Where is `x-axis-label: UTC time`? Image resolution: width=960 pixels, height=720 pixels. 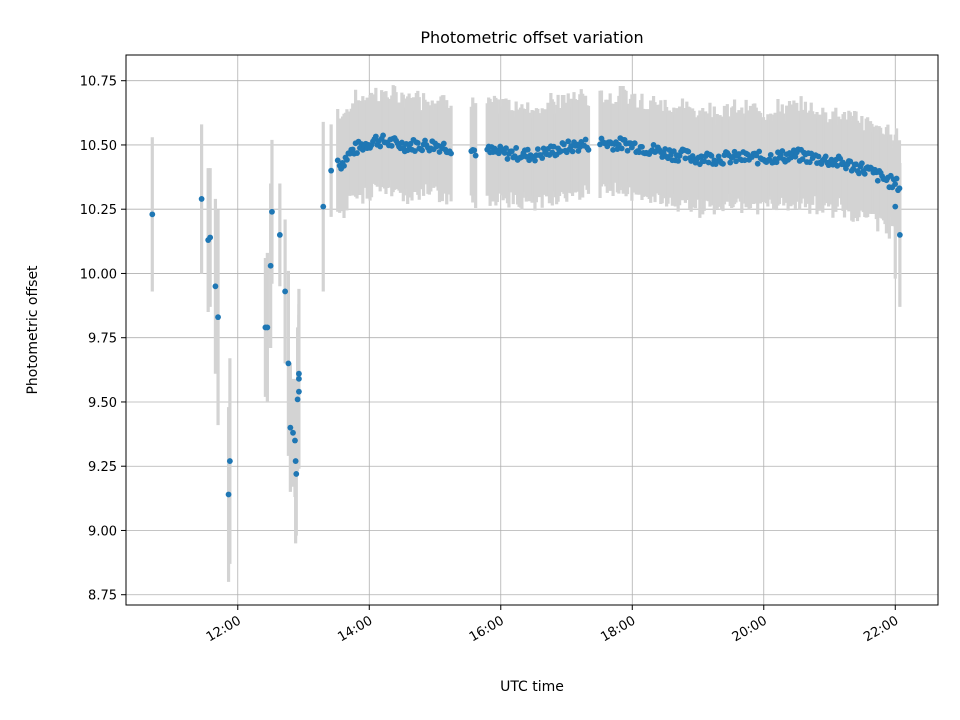
x-axis-label: UTC time is located at coordinates (532, 687).